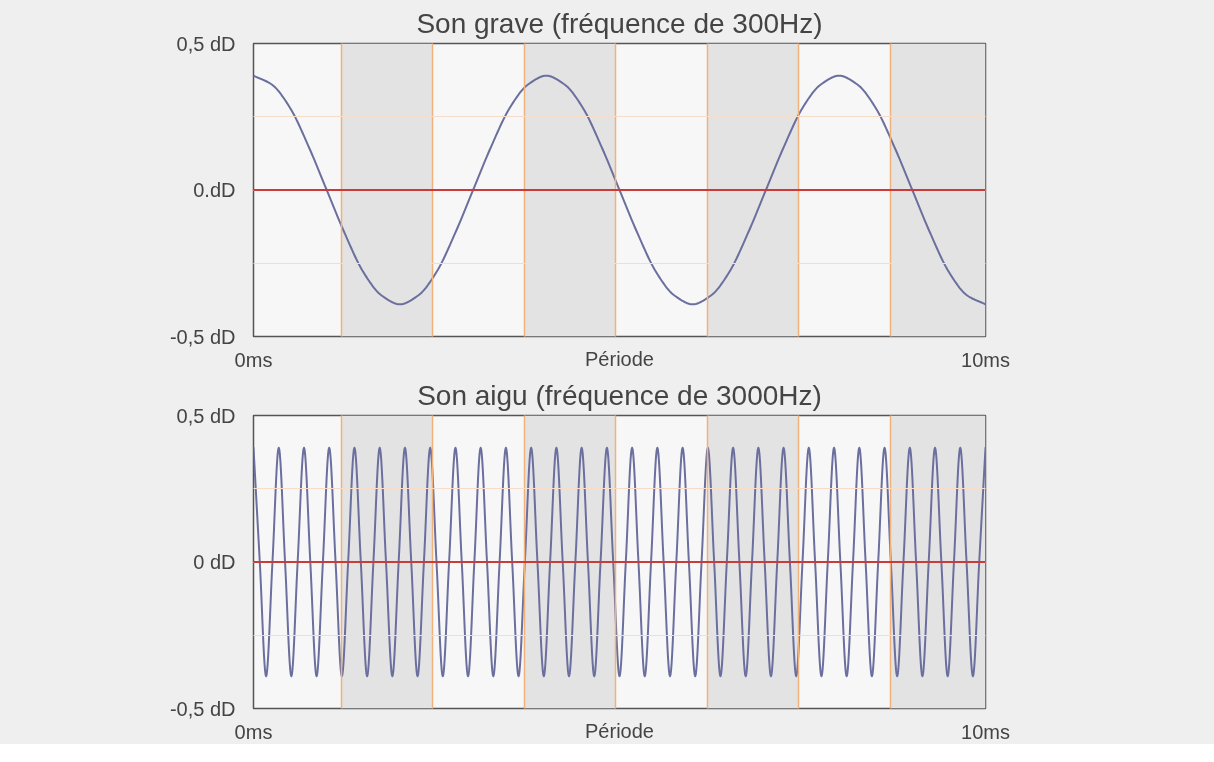 Image resolution: width=1214 pixels, height=762 pixels. What do you see at coordinates (619, 395) in the screenshot?
I see `chart-title: Son aigu (fréquence de 3000Hz)` at bounding box center [619, 395].